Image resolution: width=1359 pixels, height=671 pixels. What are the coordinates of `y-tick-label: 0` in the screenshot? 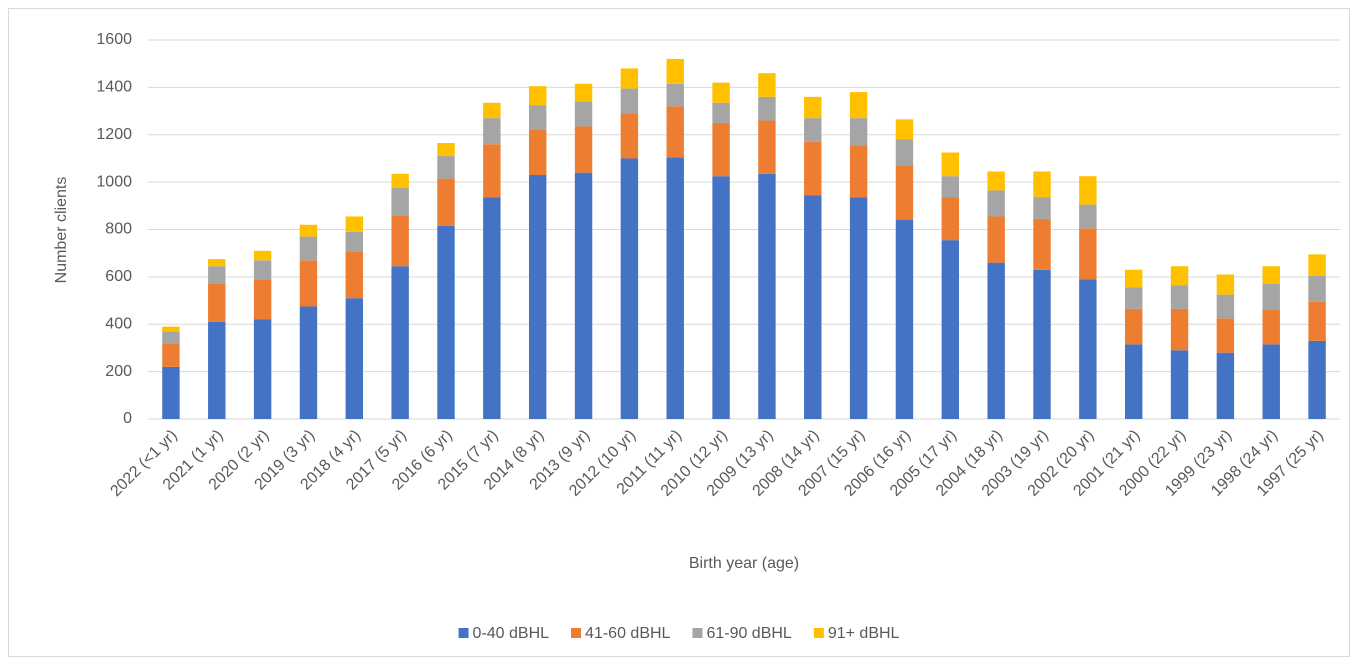 It's located at (127, 418).